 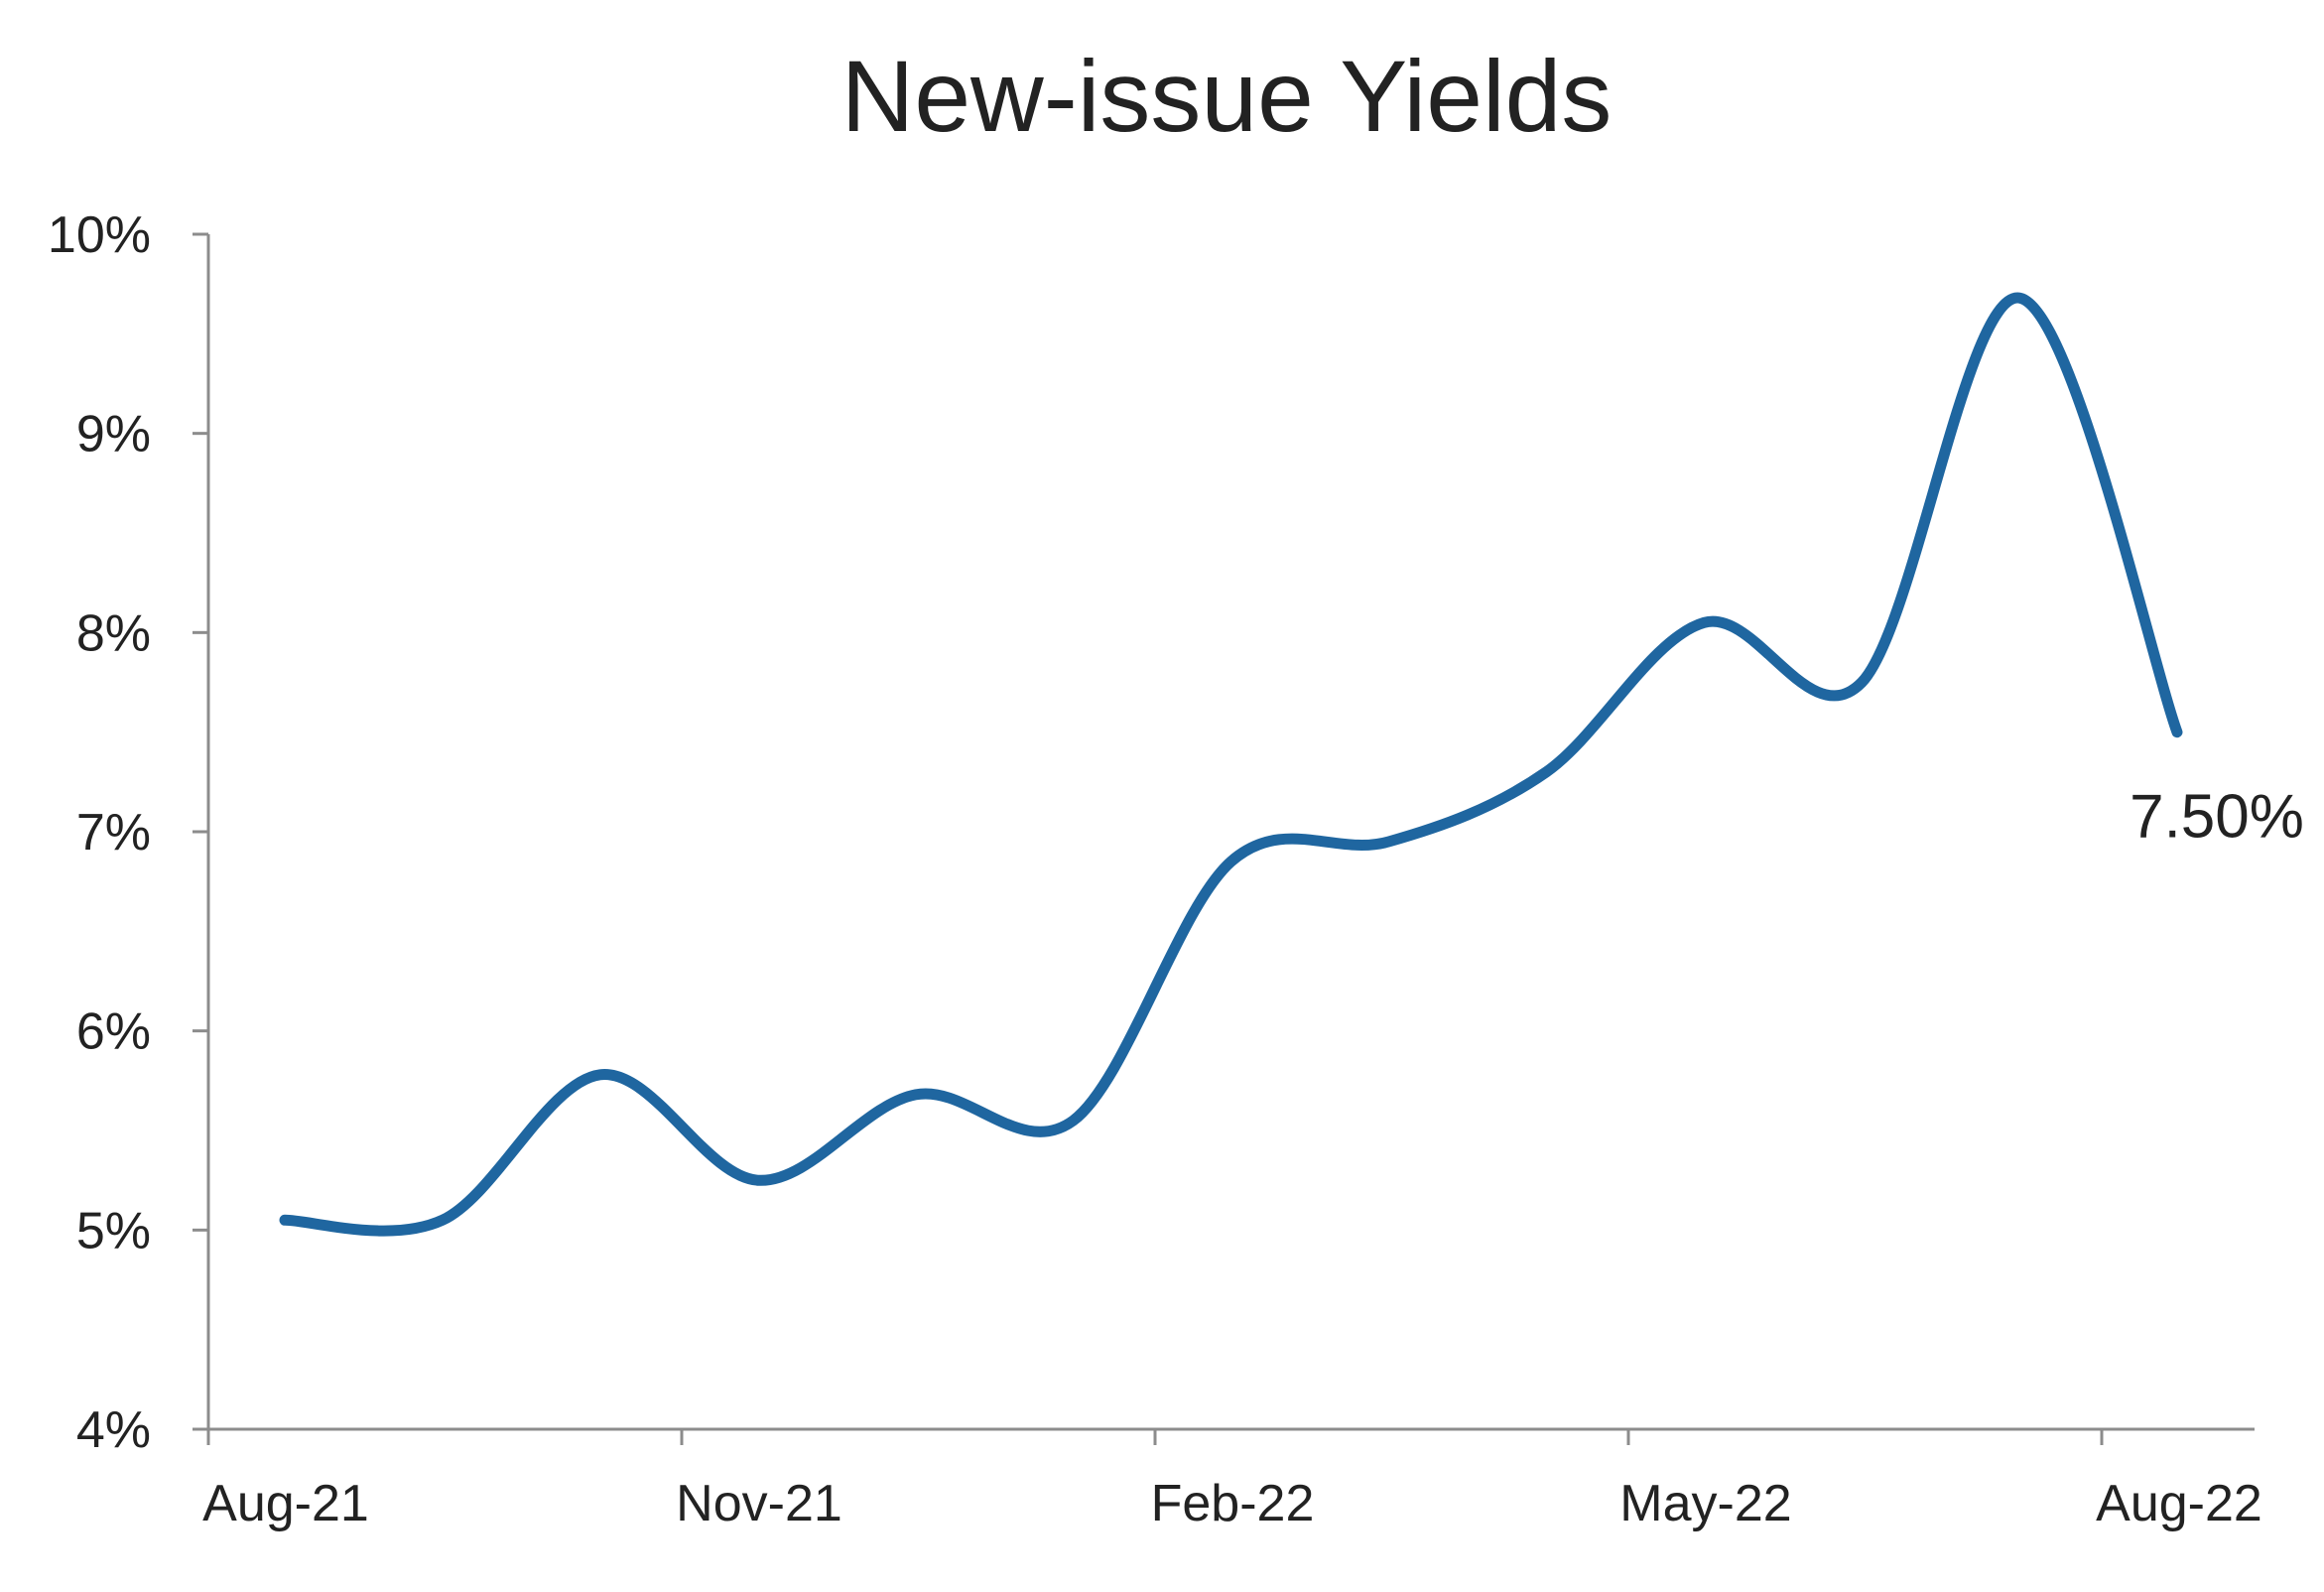 I want to click on y-tick-label: 10%, so click(x=99, y=235).